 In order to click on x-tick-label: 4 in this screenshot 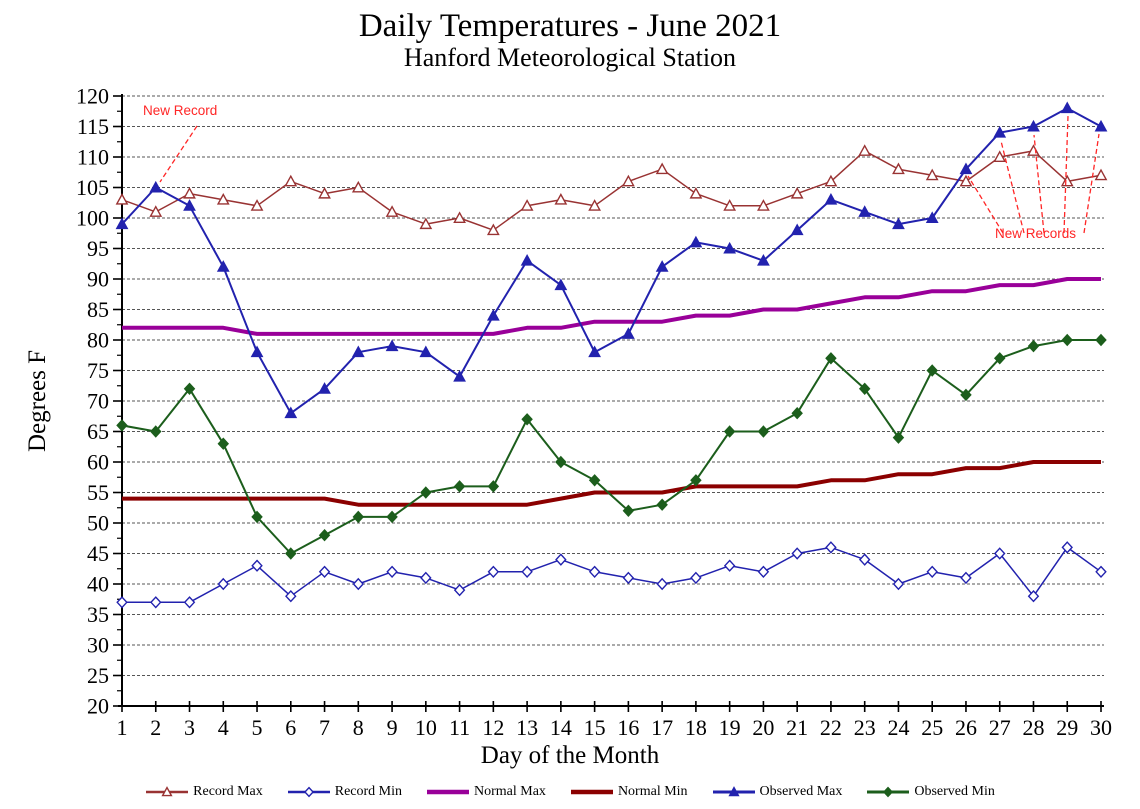, I will do `click(223, 727)`.